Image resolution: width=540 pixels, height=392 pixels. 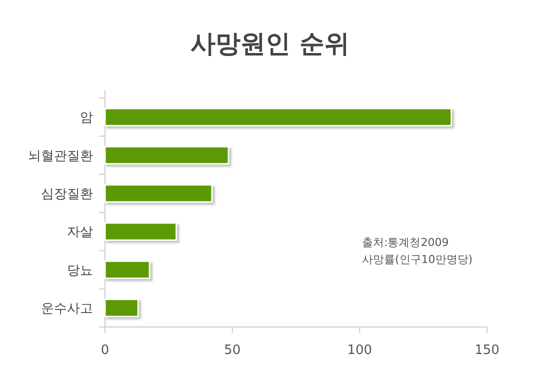 What do you see at coordinates (359, 350) in the screenshot?
I see `x-tick-label: 100` at bounding box center [359, 350].